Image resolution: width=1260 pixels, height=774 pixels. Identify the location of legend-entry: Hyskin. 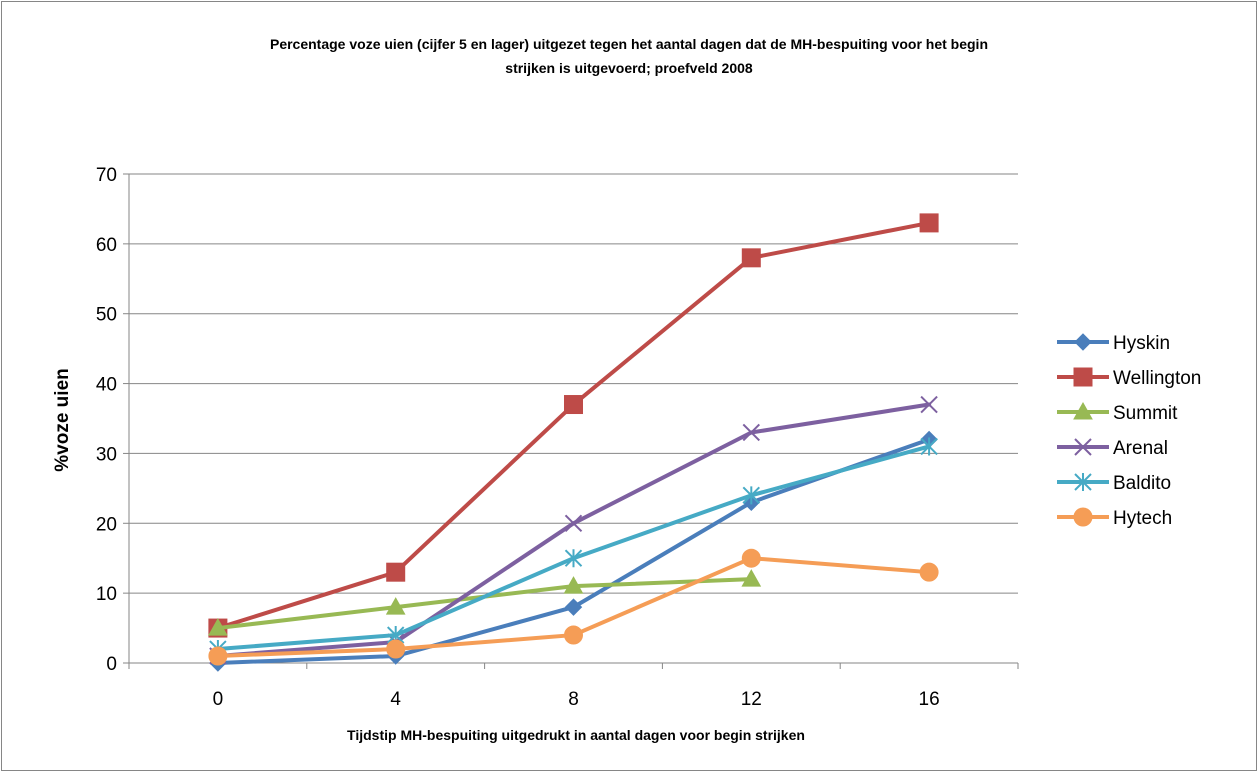
(1113, 343).